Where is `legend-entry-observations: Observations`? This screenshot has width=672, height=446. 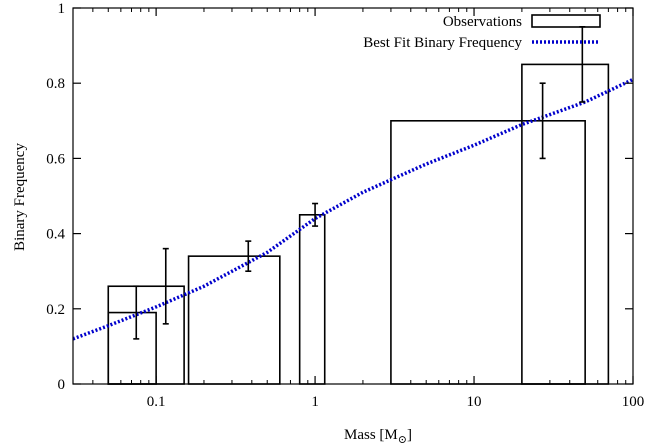 legend-entry-observations: Observations is located at coordinates (522, 22).